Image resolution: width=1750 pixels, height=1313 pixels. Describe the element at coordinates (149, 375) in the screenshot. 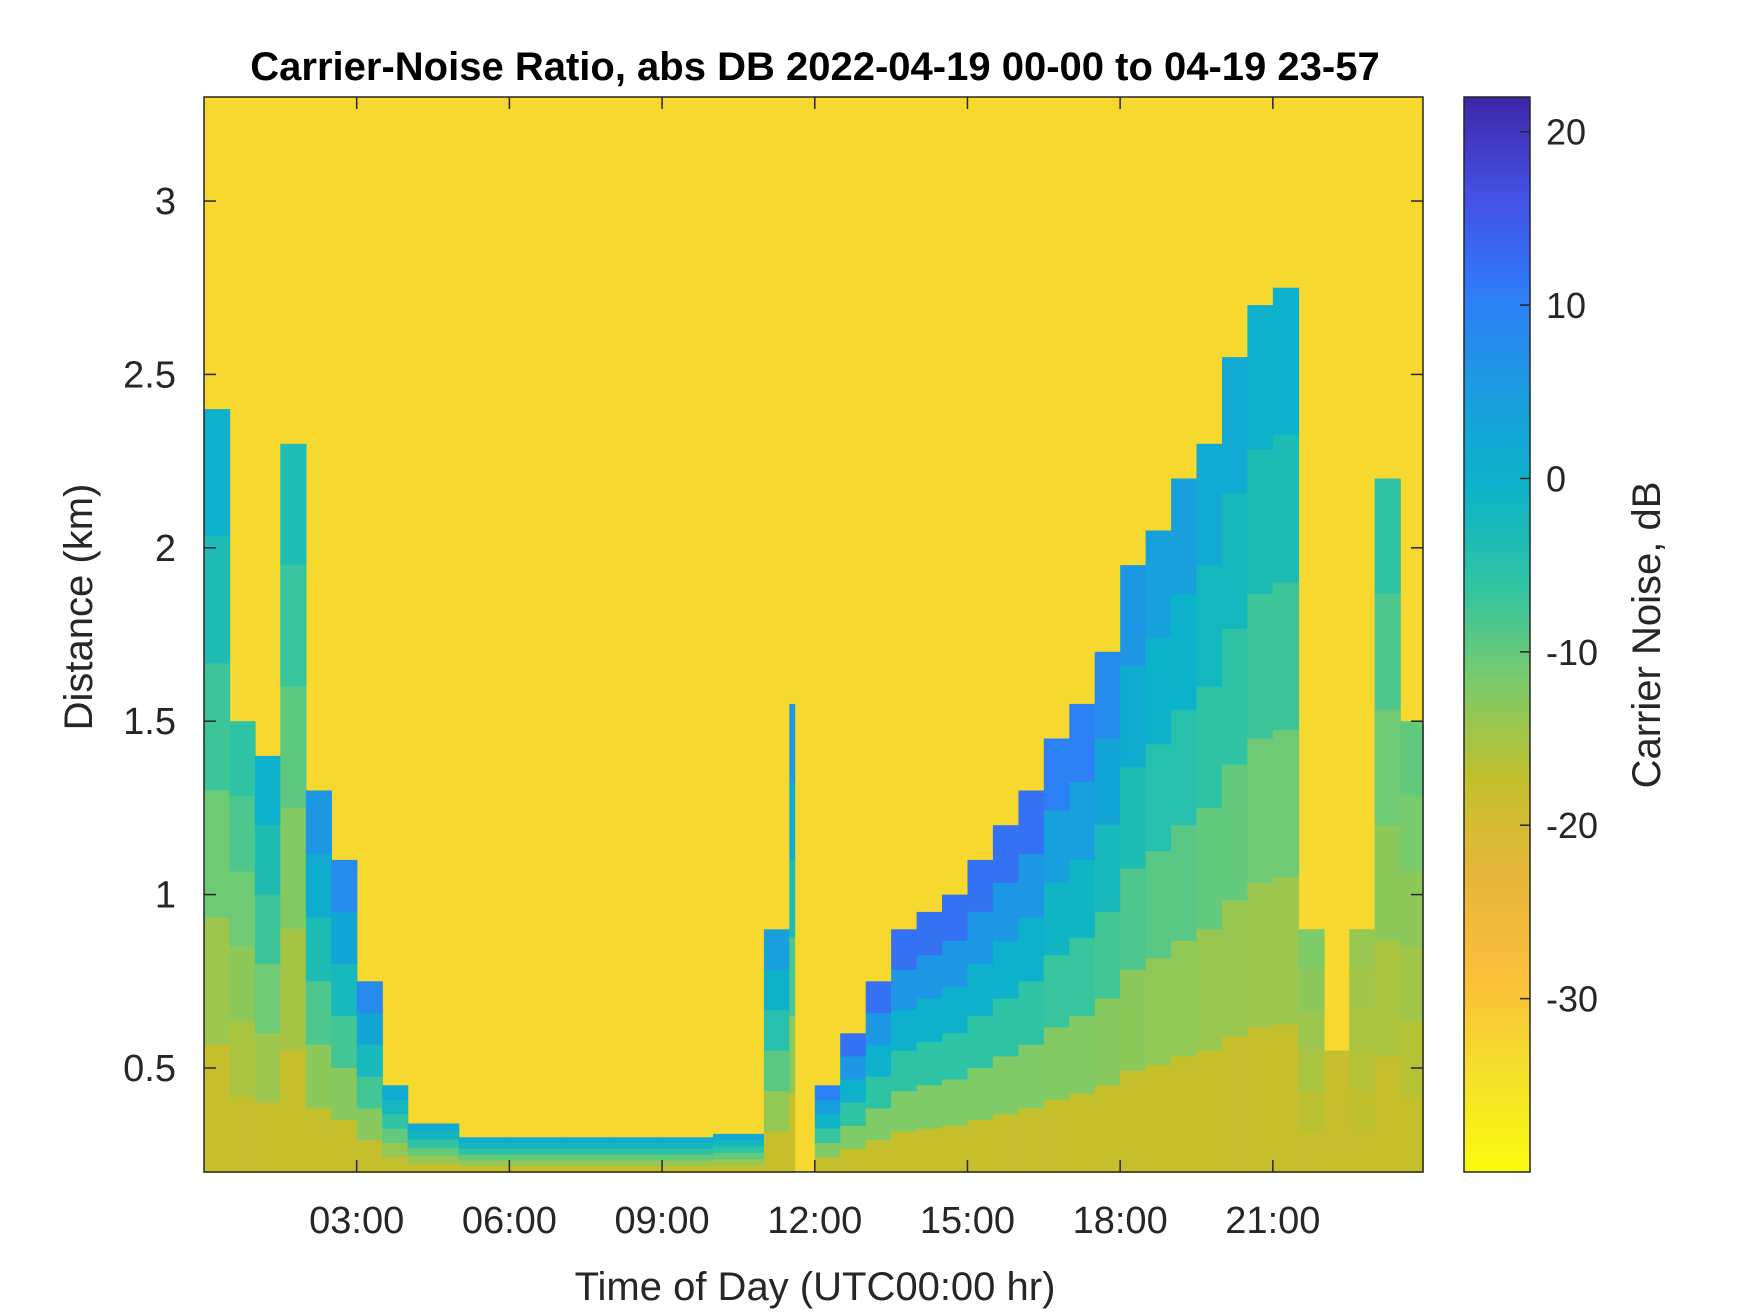

I see `y-tick-label: 2.5` at that location.